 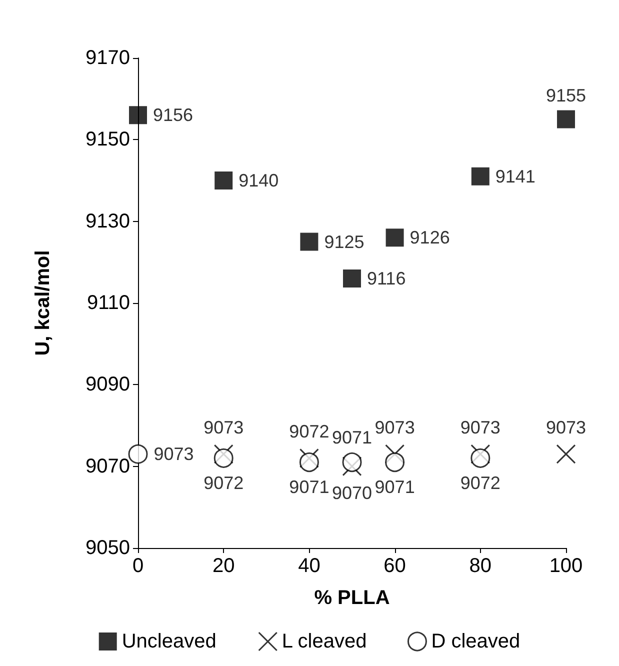 I want to click on y-tick-label: 9170, so click(x=108, y=58).